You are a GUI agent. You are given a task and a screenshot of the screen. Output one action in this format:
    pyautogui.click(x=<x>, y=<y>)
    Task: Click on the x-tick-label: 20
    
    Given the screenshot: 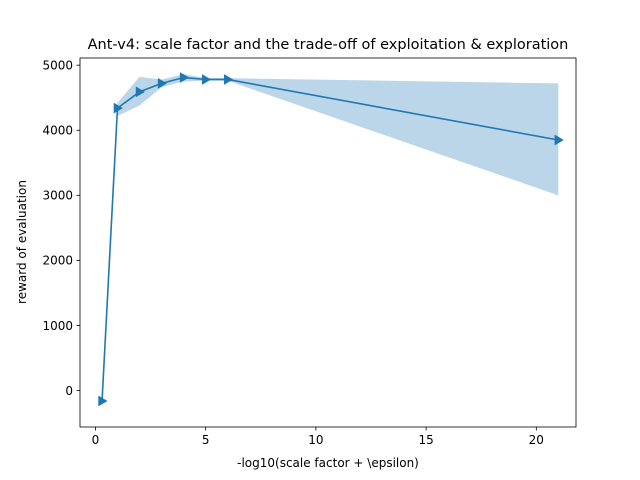 What is the action you would take?
    pyautogui.click(x=536, y=440)
    